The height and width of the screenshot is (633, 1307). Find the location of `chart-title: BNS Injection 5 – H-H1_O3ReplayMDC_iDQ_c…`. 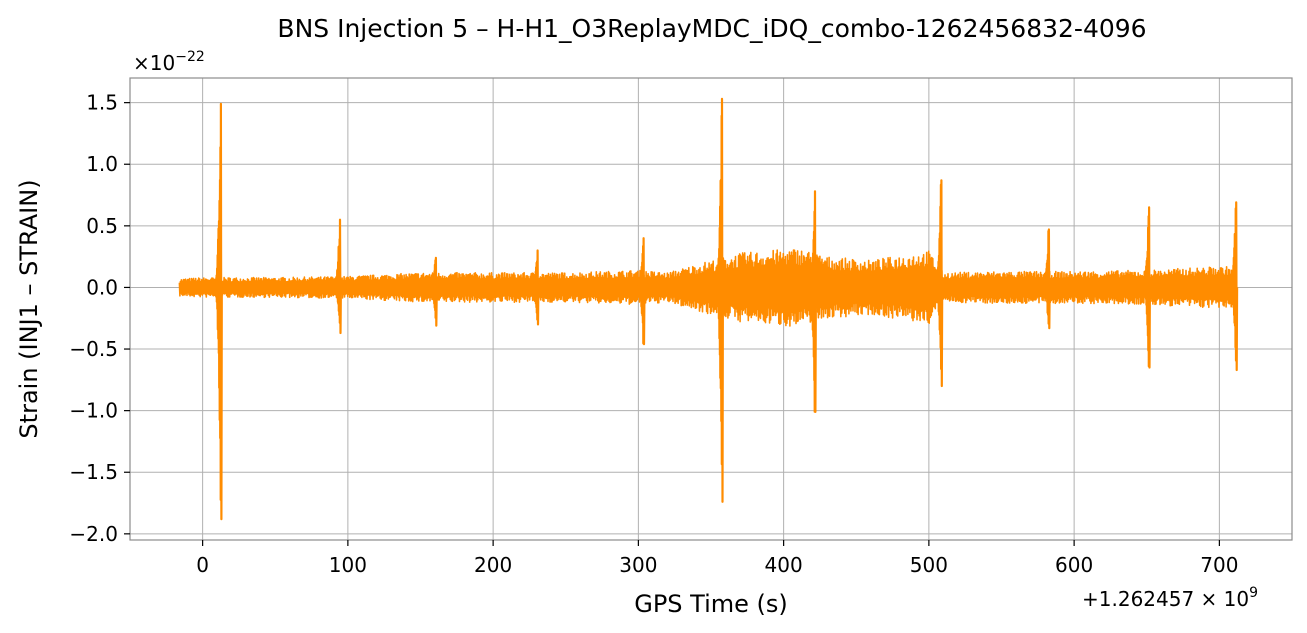

chart-title: BNS Injection 5 – H-H1_O3ReplayMDC_iDQ_c… is located at coordinates (711, 28).